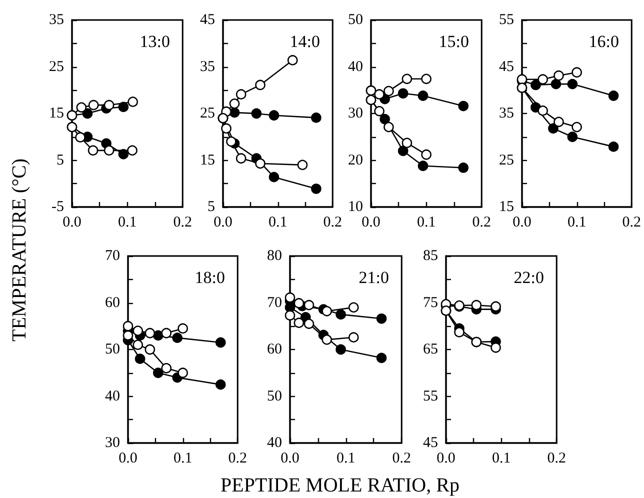 This screenshot has width=644, height=498. I want to click on text: 14:0, so click(305, 41).